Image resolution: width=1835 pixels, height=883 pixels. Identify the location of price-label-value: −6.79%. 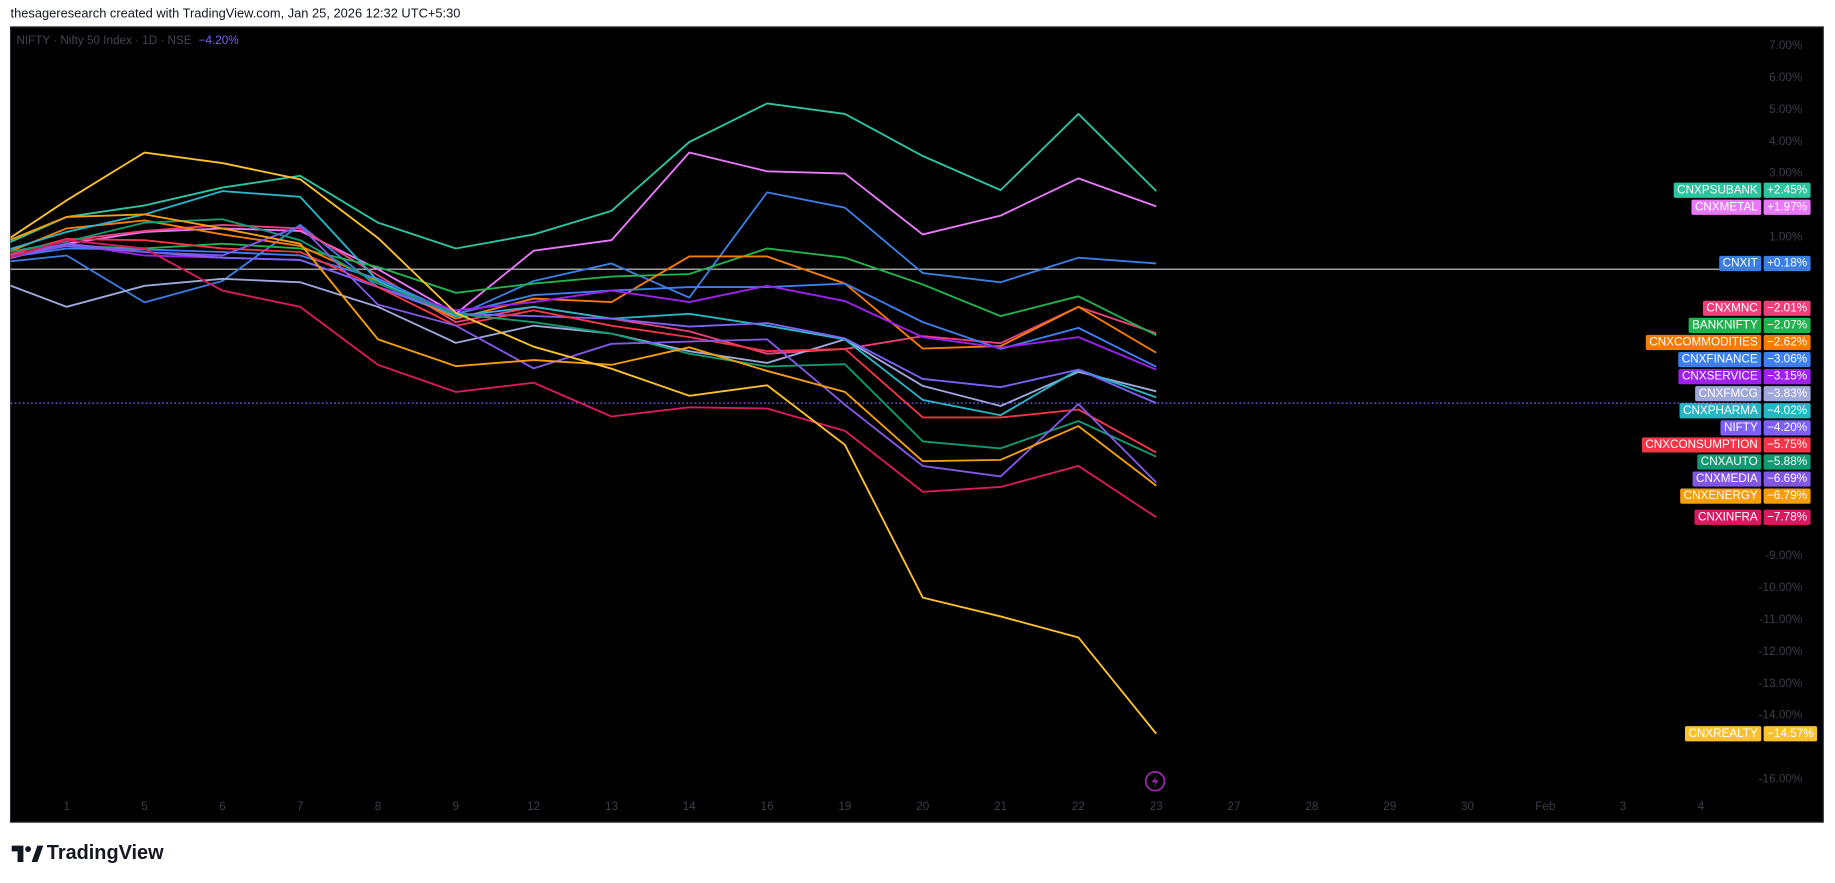
(1787, 495).